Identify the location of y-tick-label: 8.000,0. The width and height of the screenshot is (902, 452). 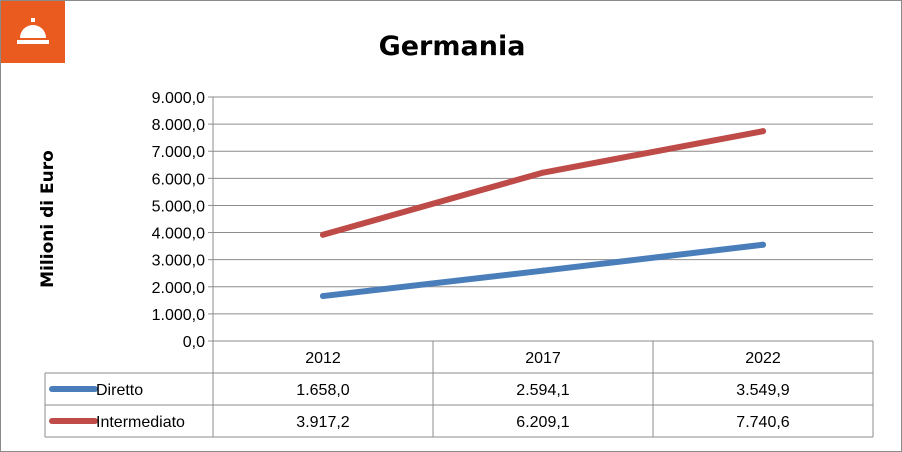
(178, 125).